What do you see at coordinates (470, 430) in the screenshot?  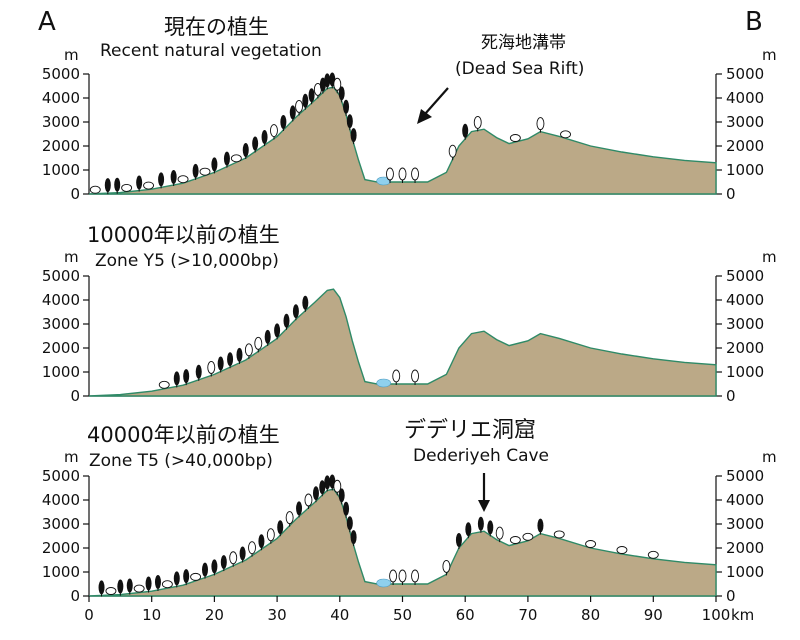 I see `dederiyeh-cave-label-jp: デデリエ洞窟` at bounding box center [470, 430].